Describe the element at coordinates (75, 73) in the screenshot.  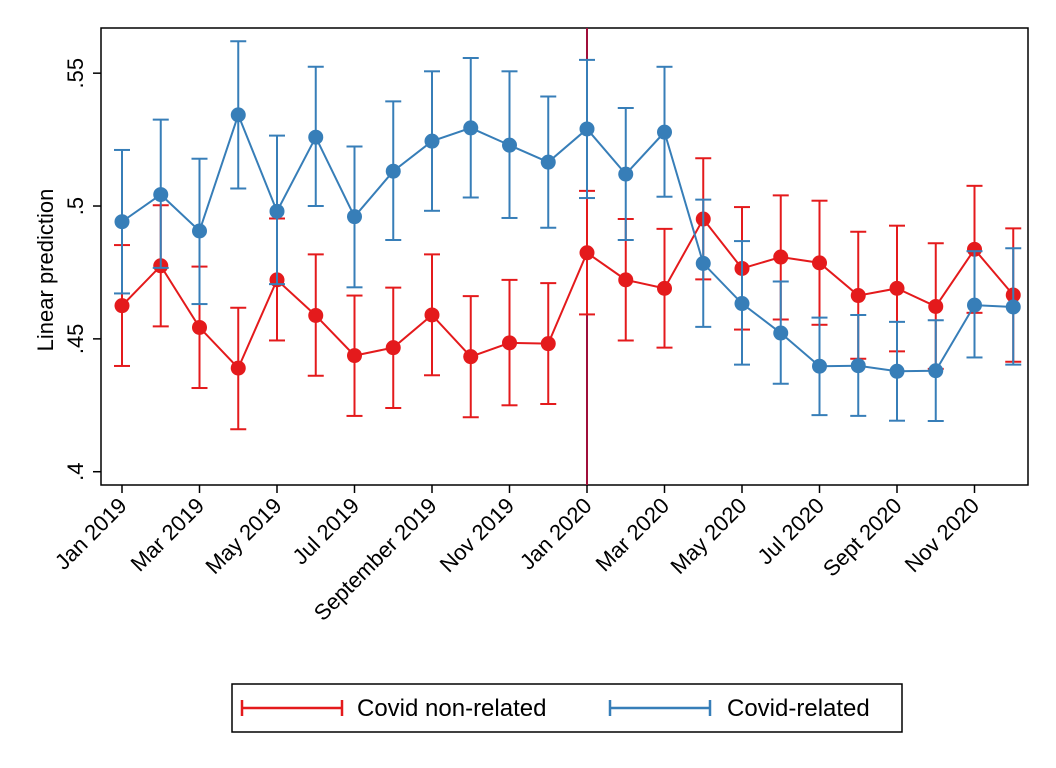
I see `y-tick-label: .55` at that location.